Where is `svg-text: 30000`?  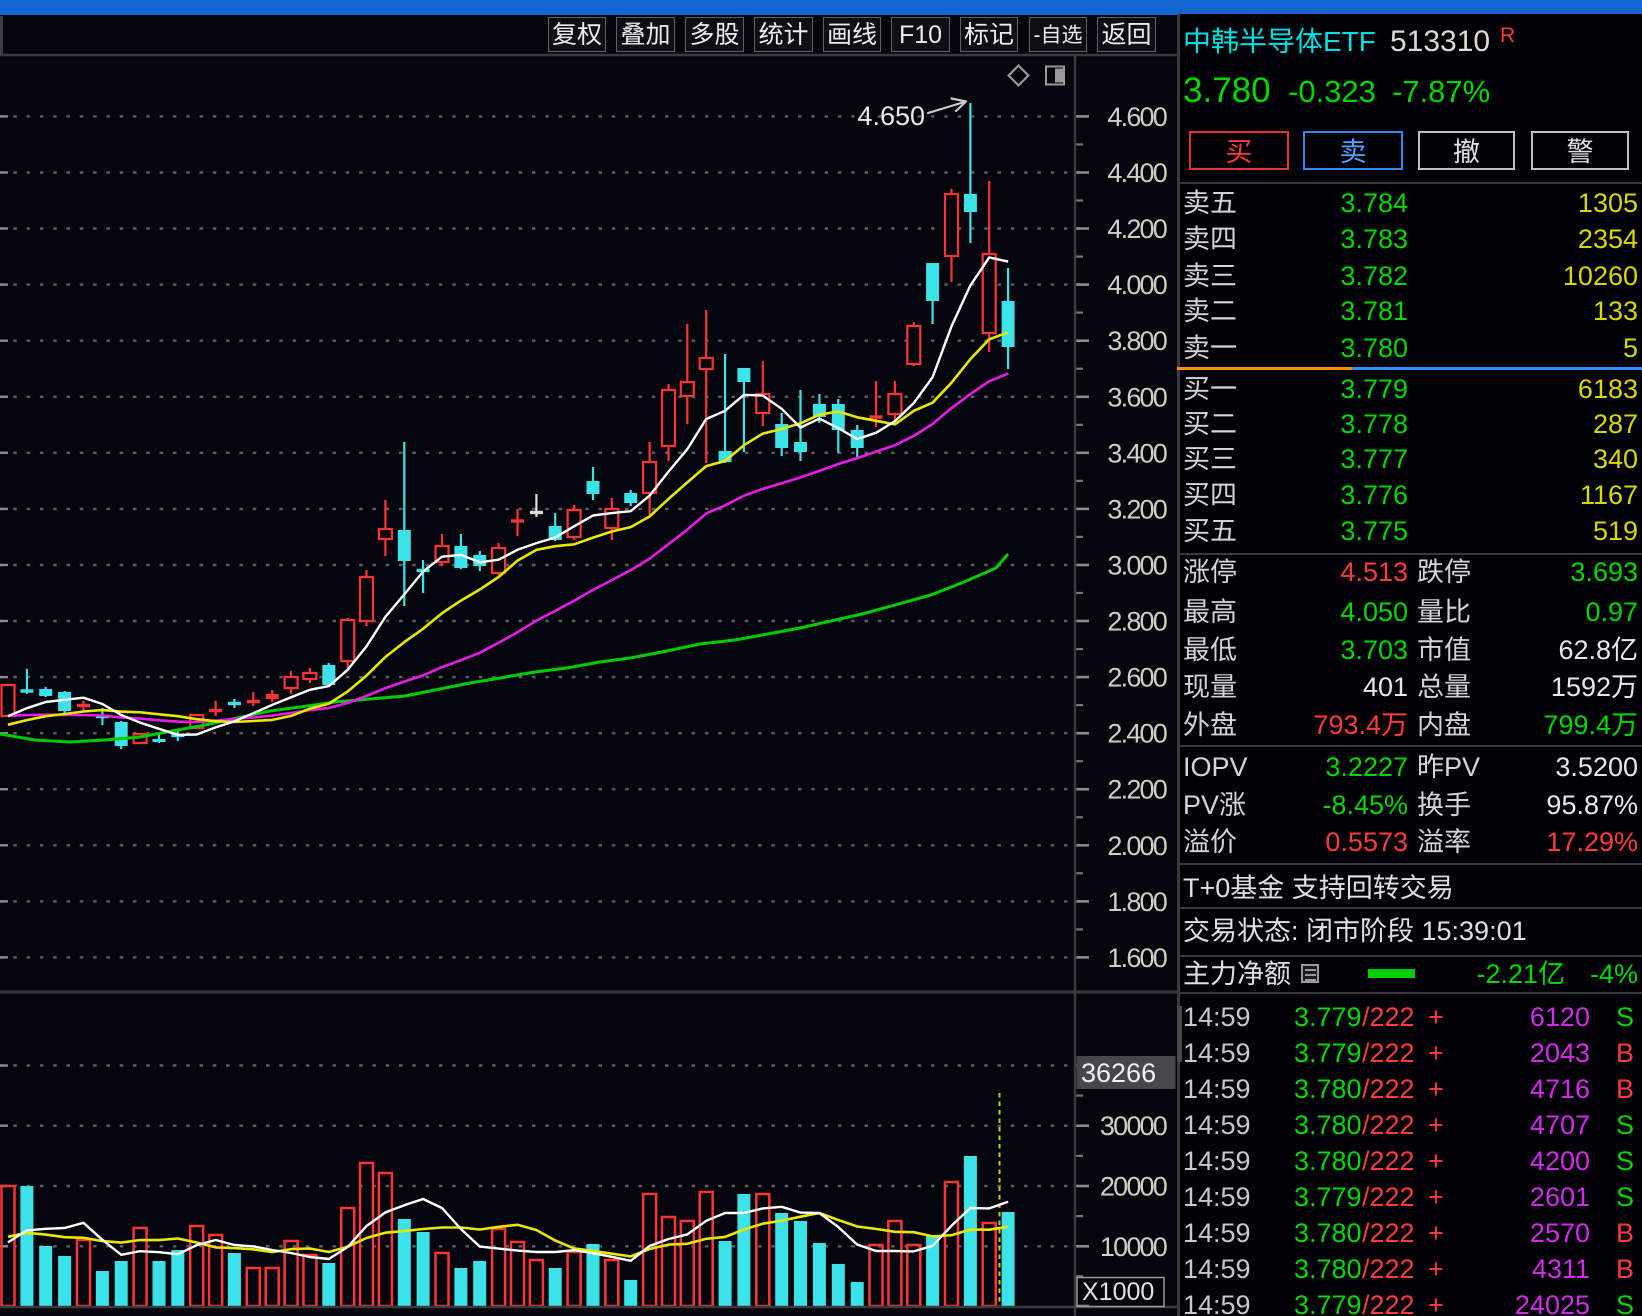 svg-text: 30000 is located at coordinates (1133, 1126).